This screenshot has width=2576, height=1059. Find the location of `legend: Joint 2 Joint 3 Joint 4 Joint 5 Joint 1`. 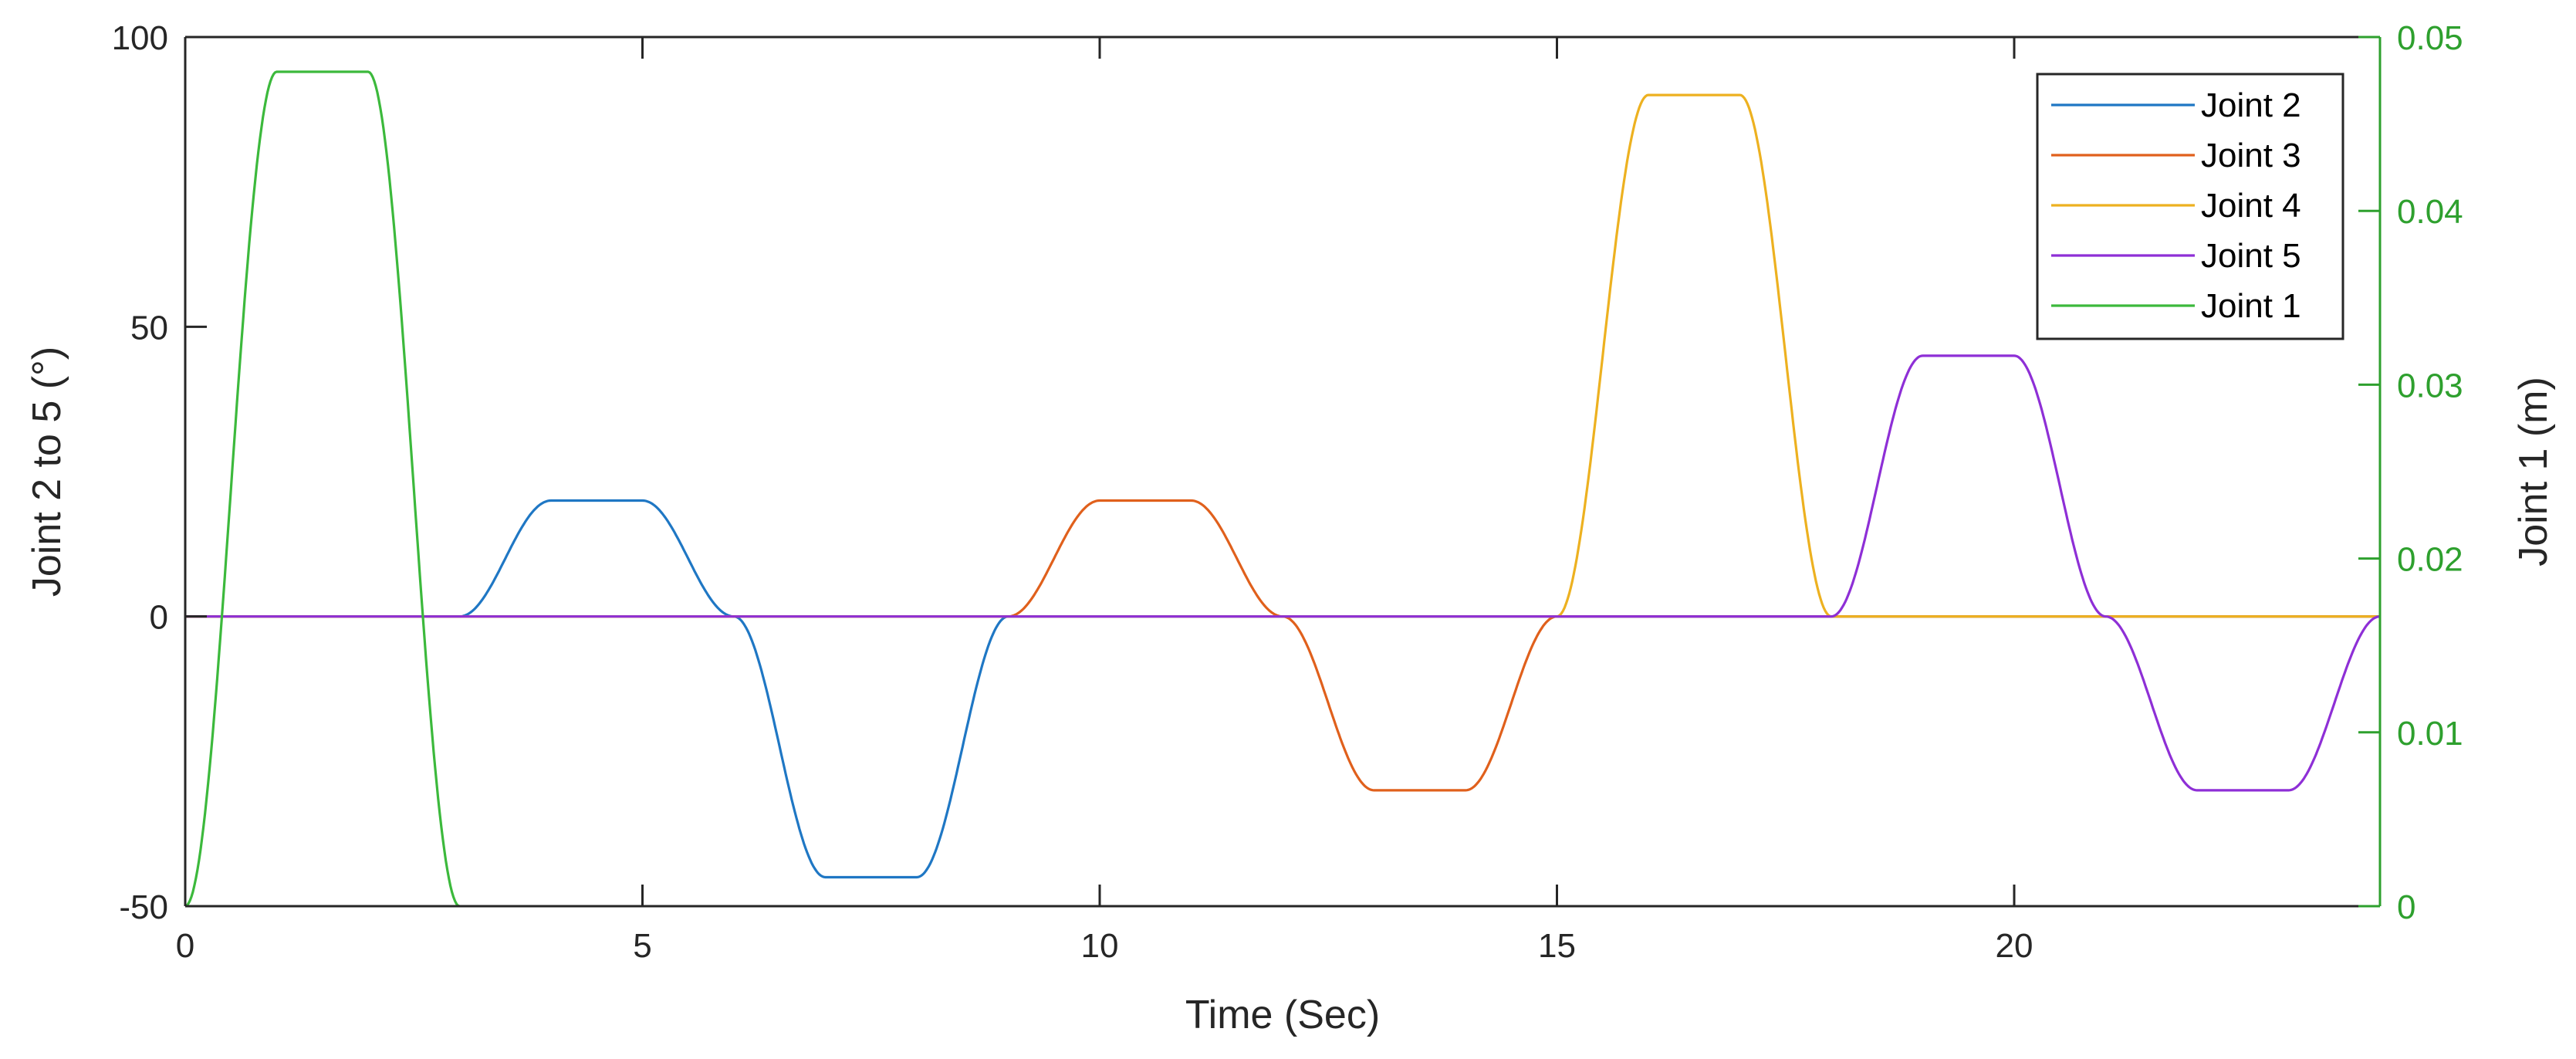

legend: Joint 2 Joint 3 Joint 4 Joint 5 Joint 1 is located at coordinates (2190, 206).